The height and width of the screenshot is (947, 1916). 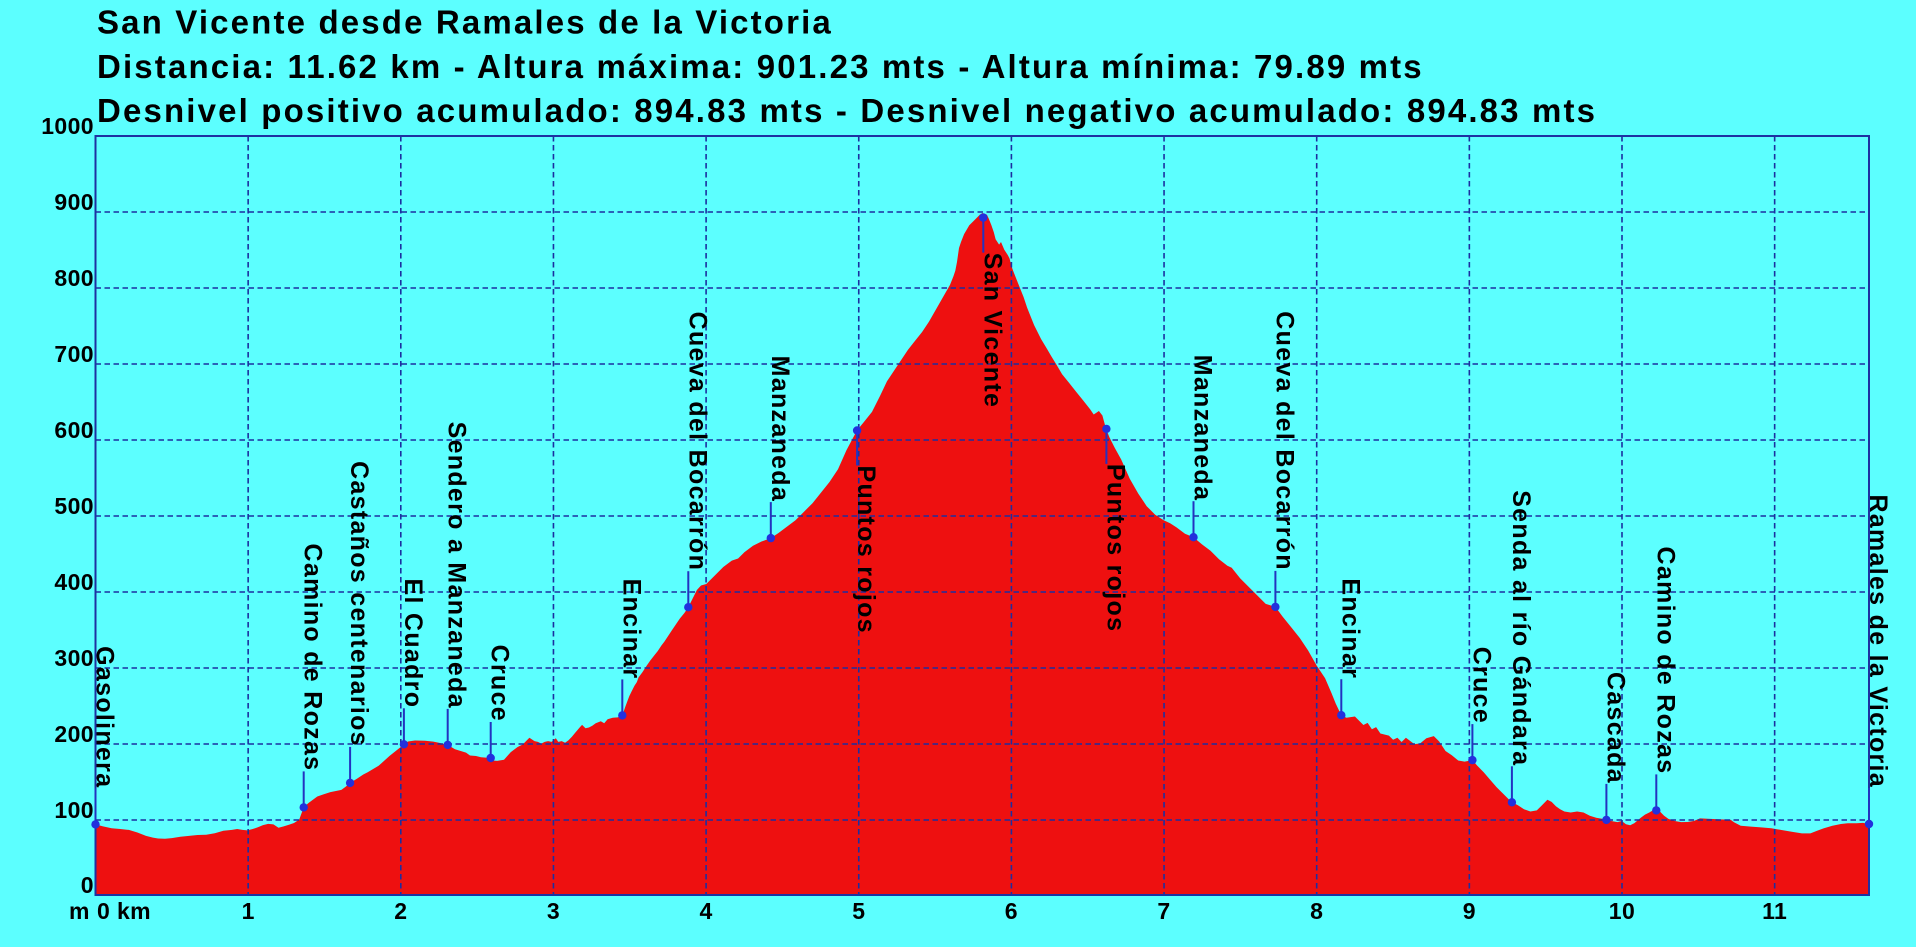 I want to click on svg-text: 11, so click(x=1774, y=911).